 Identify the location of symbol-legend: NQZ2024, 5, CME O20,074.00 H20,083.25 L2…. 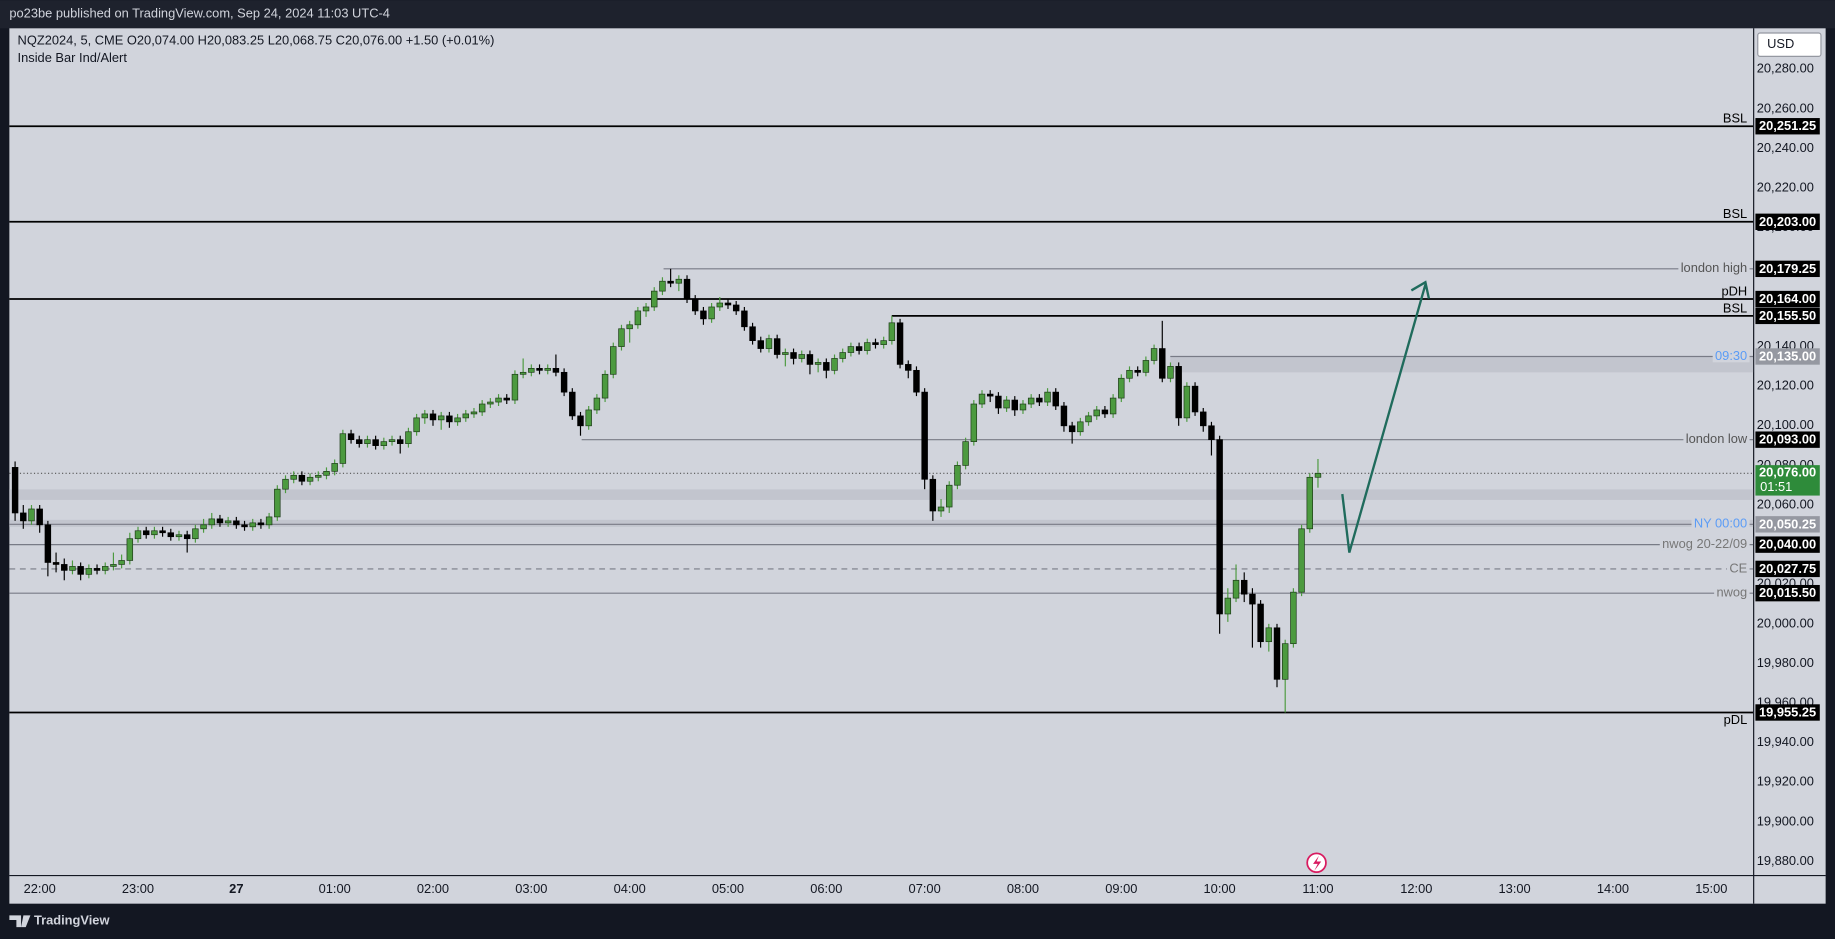
(256, 40).